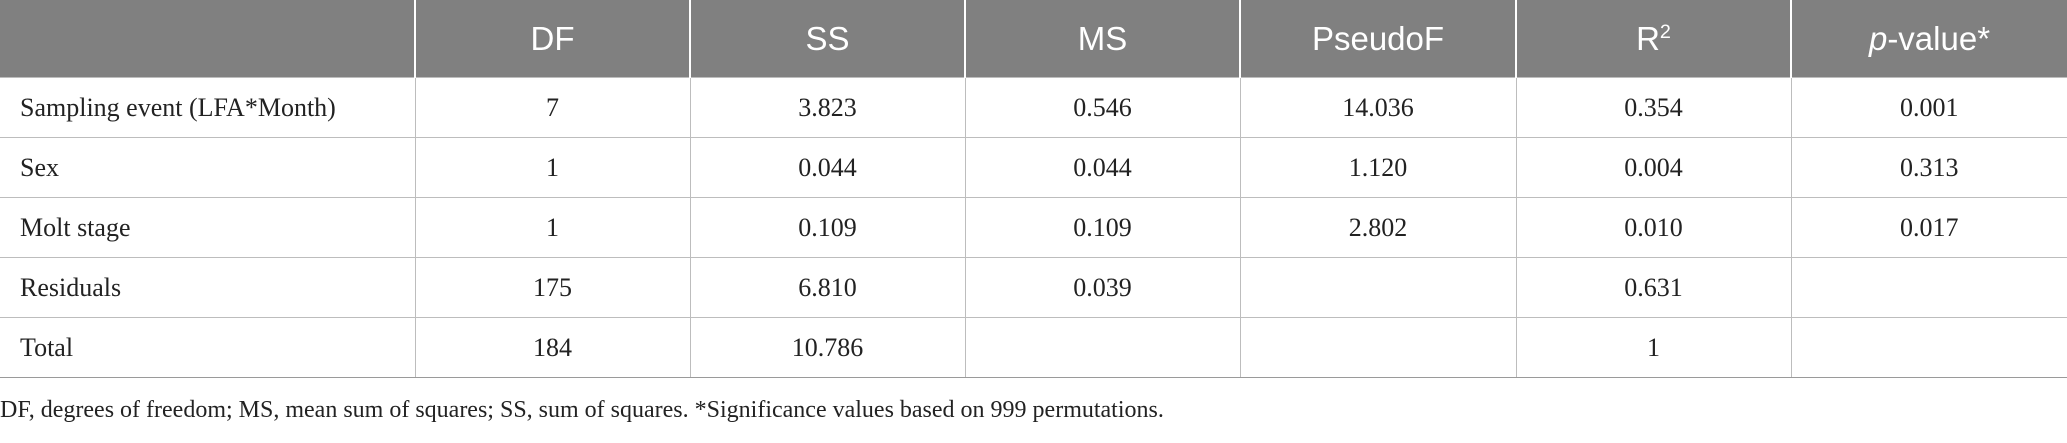  I want to click on header-r-squared: R2, so click(1653, 39).